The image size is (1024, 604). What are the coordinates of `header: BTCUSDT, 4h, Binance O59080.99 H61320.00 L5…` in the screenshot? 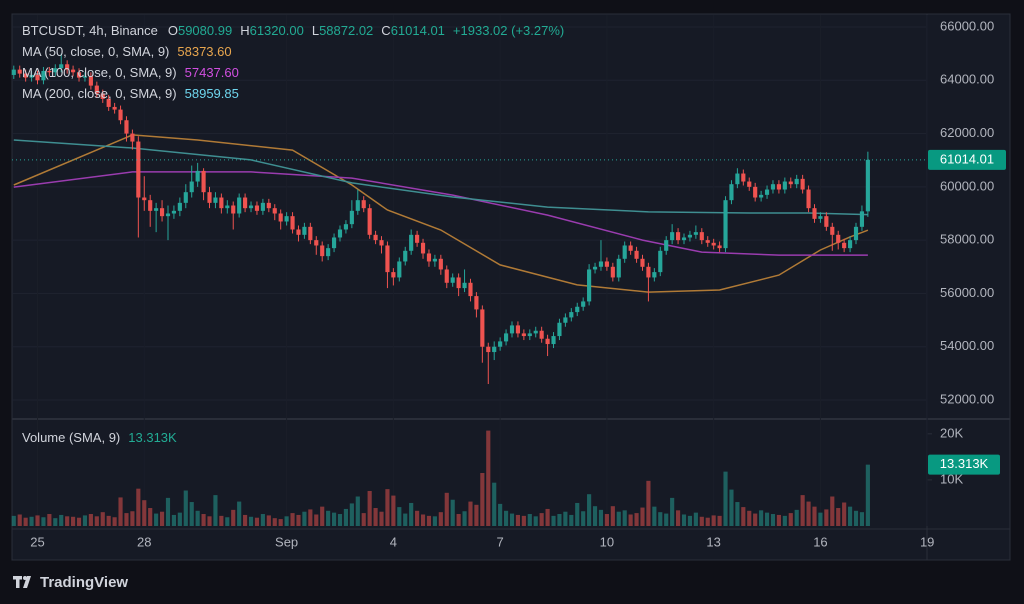 It's located at (293, 30).